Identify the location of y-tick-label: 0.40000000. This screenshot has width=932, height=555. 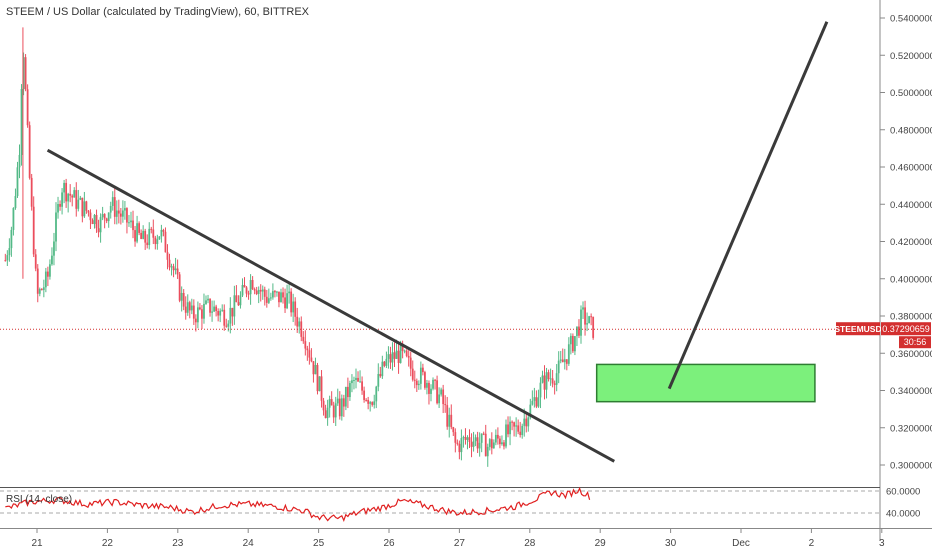
(911, 279).